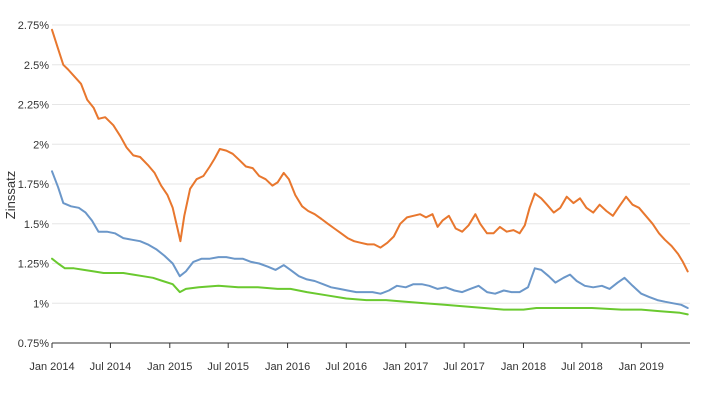 Image resolution: width=720 pixels, height=405 pixels. Describe the element at coordinates (51, 367) in the screenshot. I see `x-tick-label: Jan 2014` at that location.